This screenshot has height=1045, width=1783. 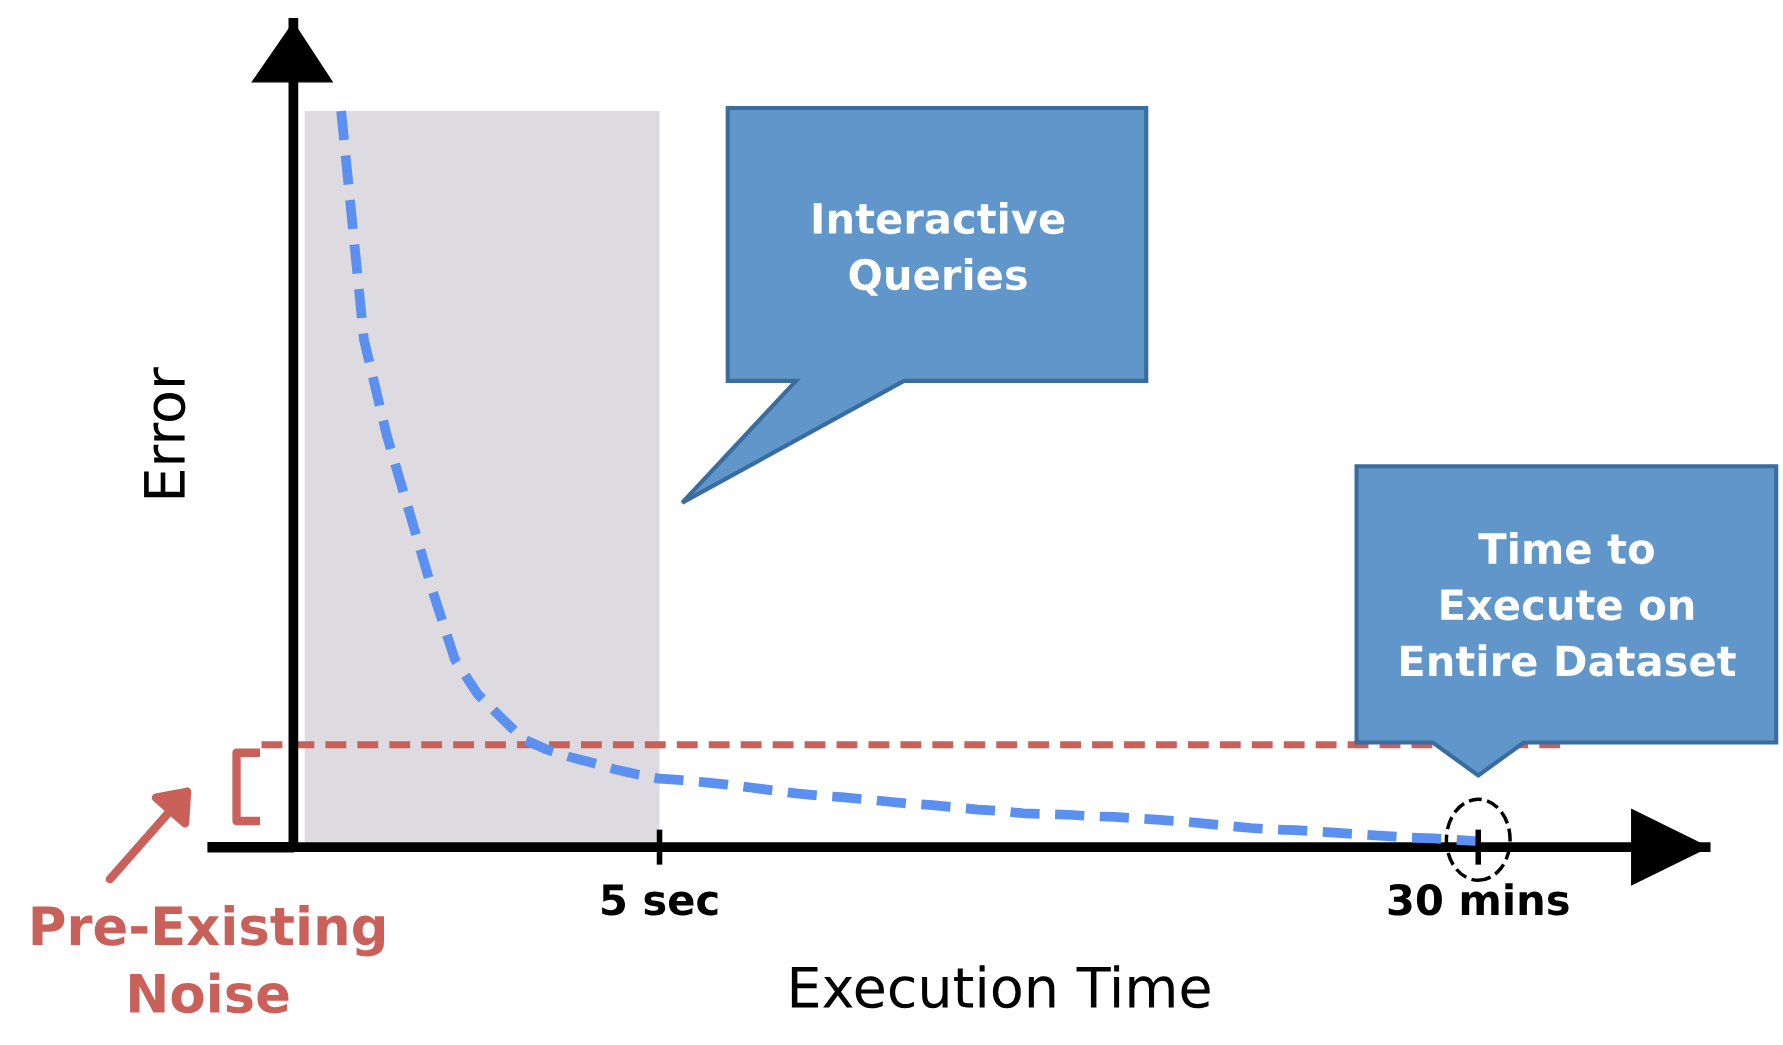 I want to click on text: Pre-Existing Noise, so click(x=208, y=959).